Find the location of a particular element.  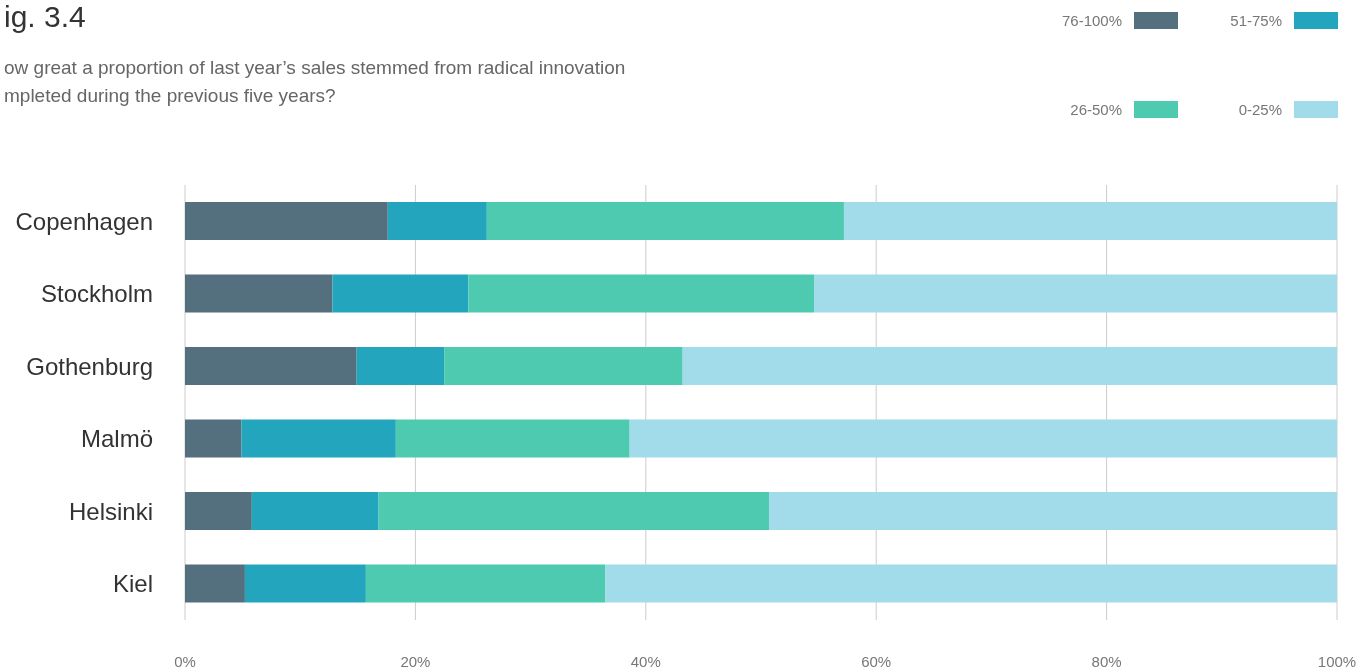

y-tick-label: Malmö is located at coordinates (116, 439).